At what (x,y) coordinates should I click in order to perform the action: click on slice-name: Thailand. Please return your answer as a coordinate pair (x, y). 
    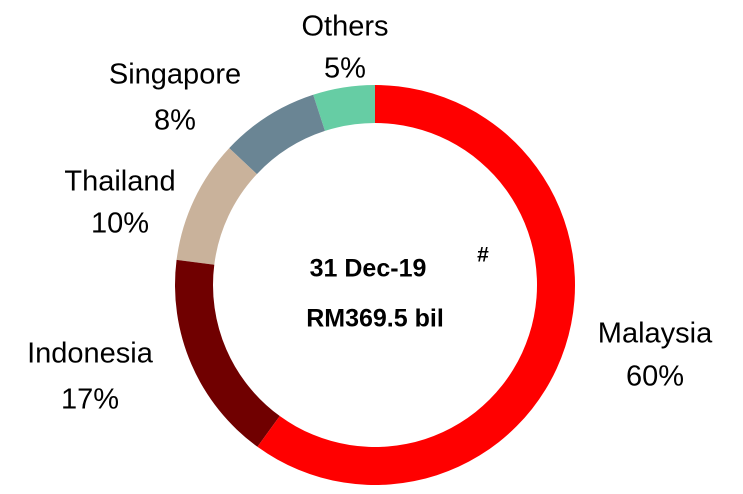
    Looking at the image, I should click on (119, 182).